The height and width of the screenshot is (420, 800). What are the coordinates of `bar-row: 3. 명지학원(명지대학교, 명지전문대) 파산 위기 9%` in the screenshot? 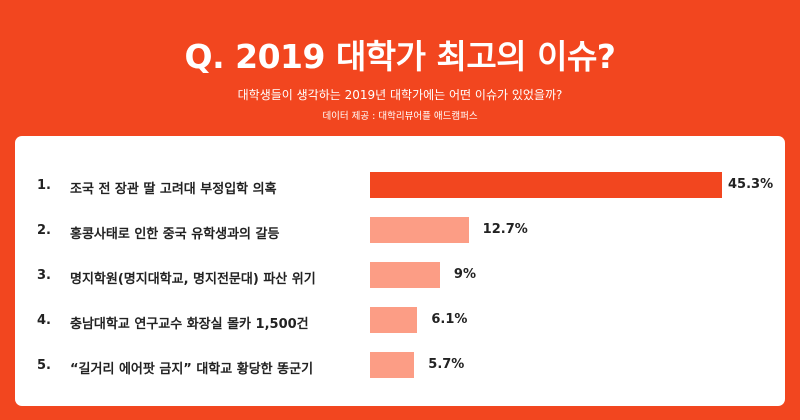 It's located at (400, 277).